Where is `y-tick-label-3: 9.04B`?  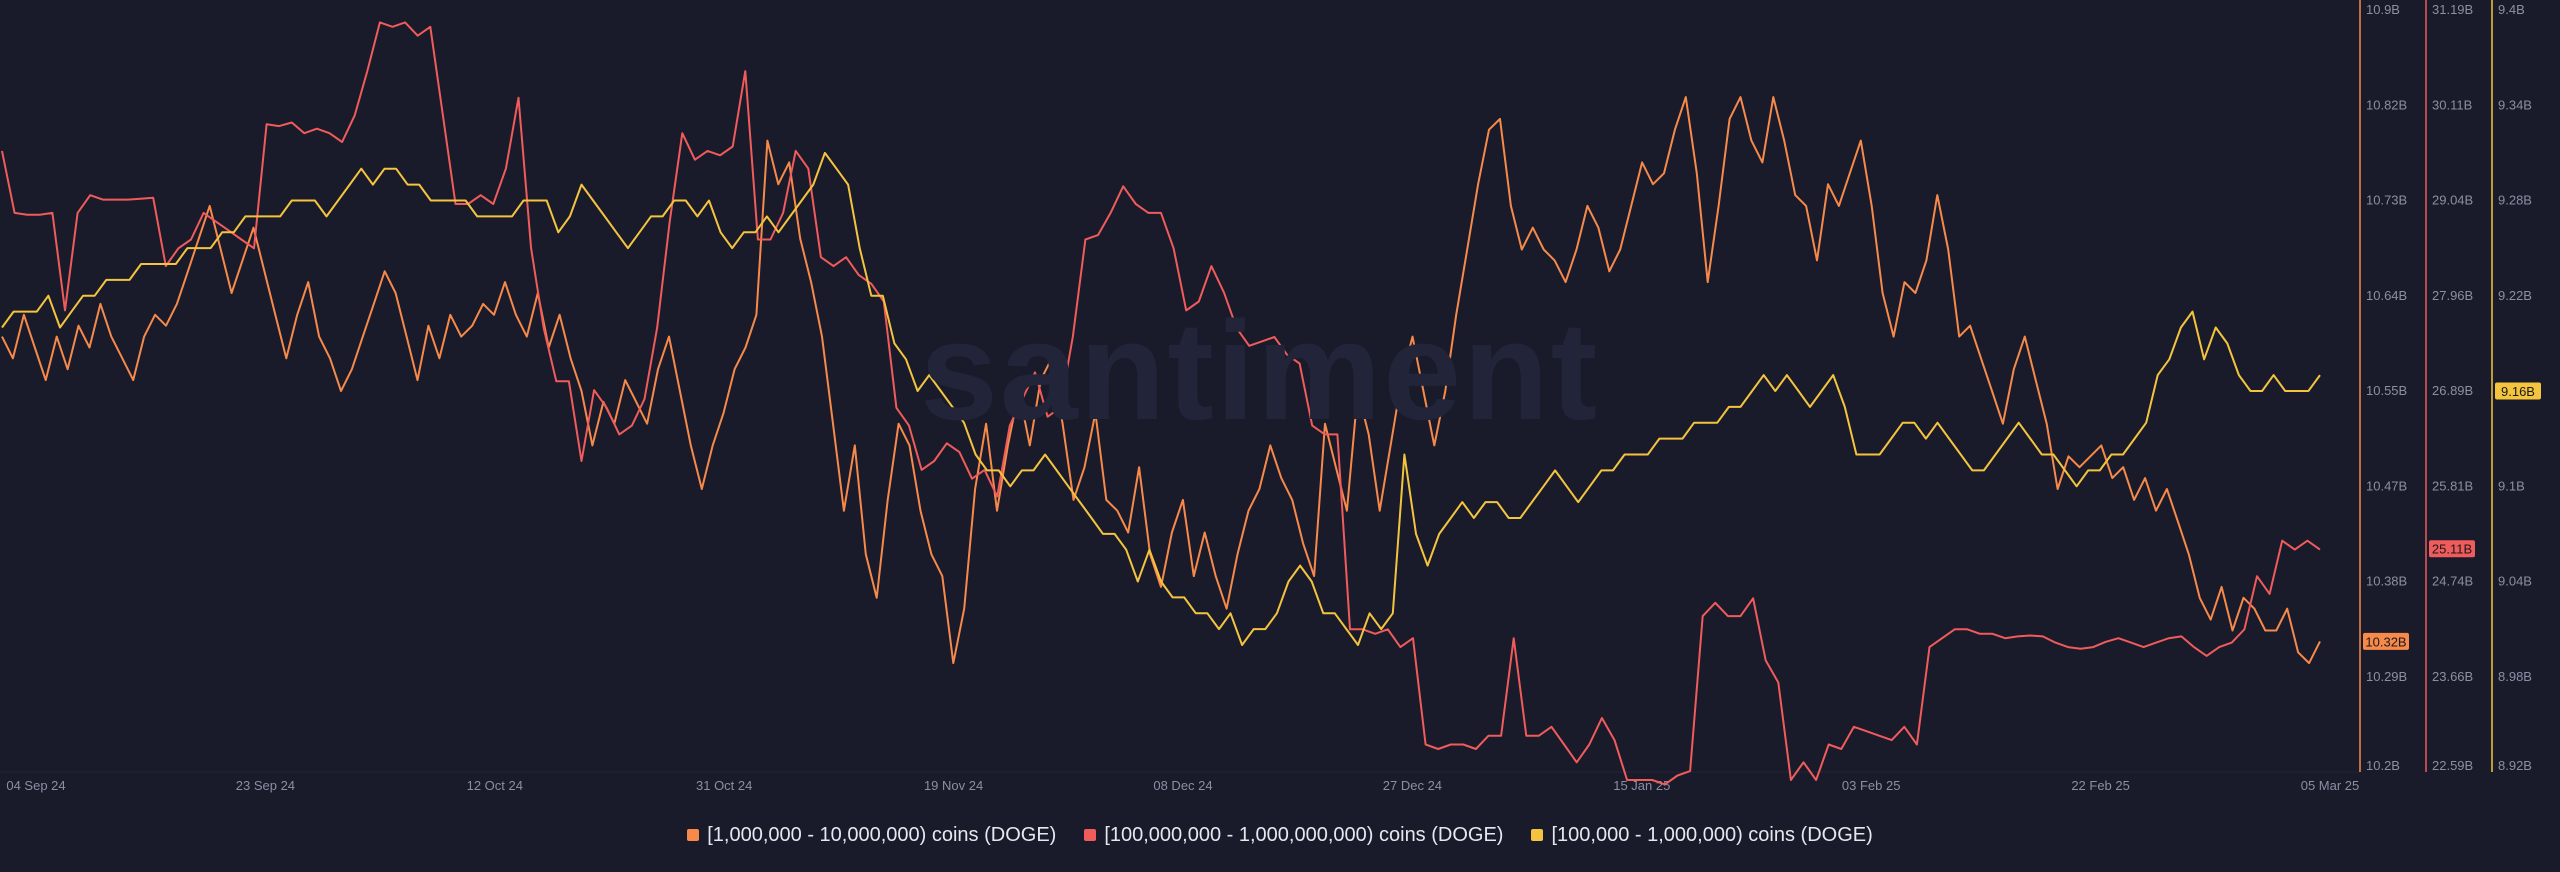
y-tick-label-3: 9.04B is located at coordinates (2515, 581).